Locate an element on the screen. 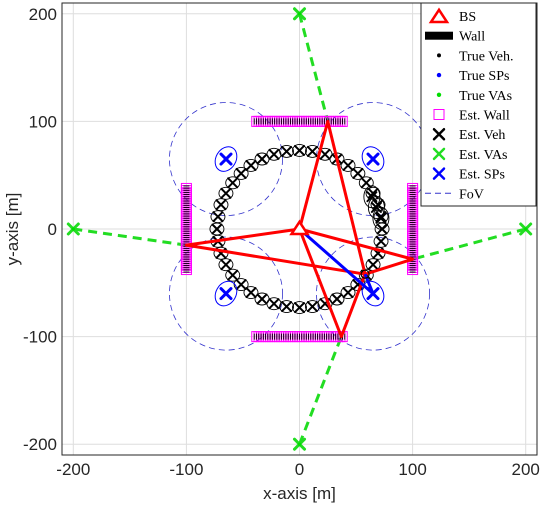  legend-wall-icon is located at coordinates (439, 35).